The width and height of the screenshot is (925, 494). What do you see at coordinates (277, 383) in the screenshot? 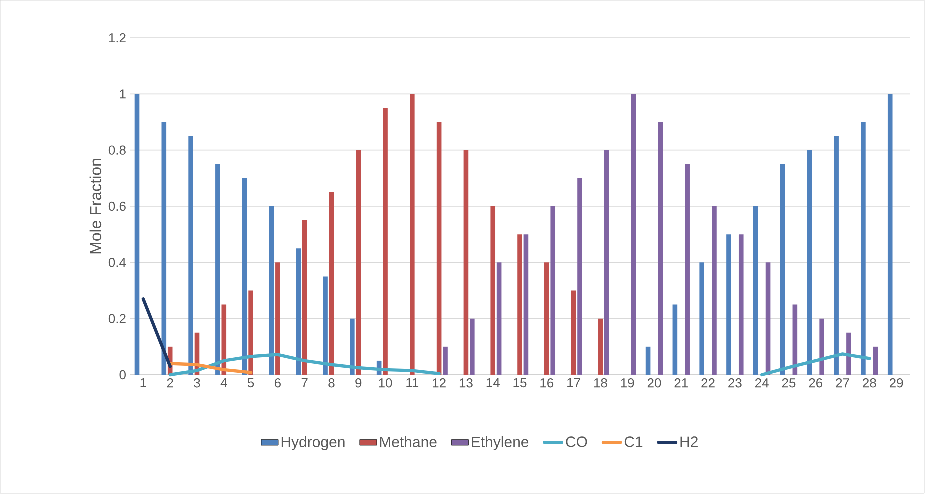
I see `x-tick-label: 6` at bounding box center [277, 383].